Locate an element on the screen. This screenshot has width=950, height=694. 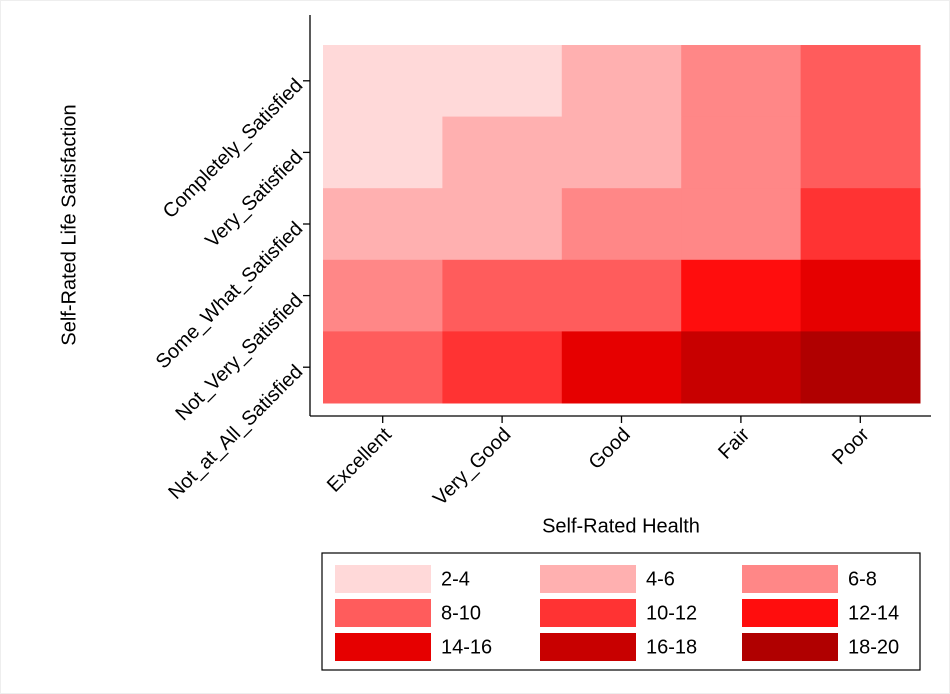
x-axis-title: Self-Rated Health is located at coordinates (621, 526).